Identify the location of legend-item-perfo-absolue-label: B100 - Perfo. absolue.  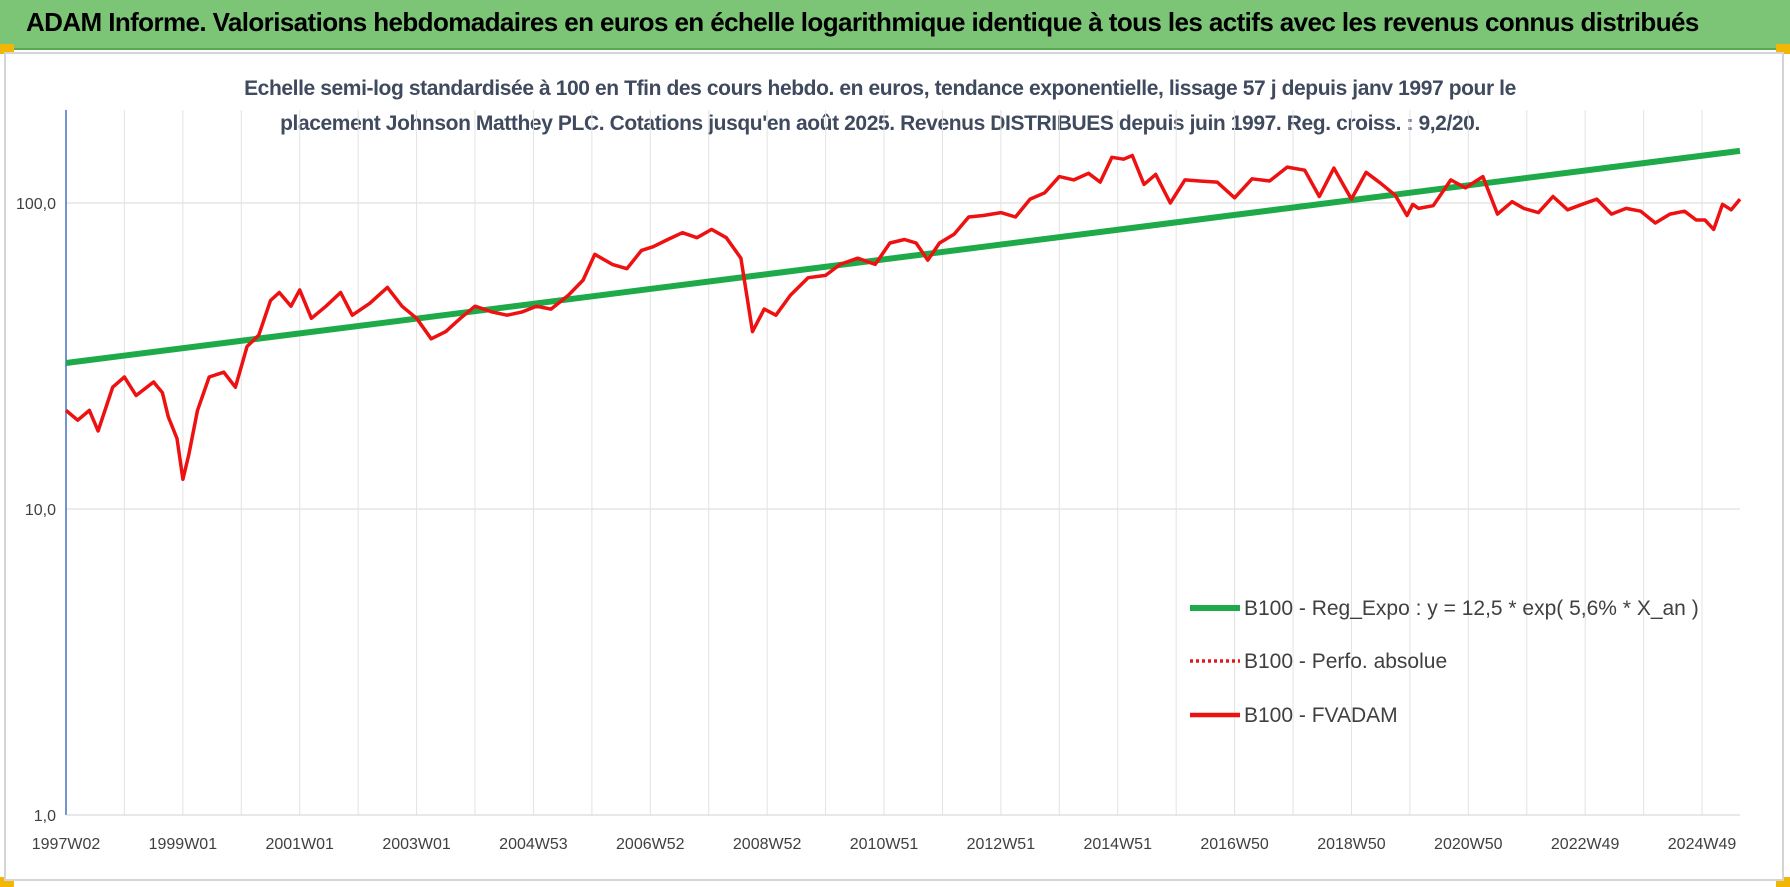
(1345, 661).